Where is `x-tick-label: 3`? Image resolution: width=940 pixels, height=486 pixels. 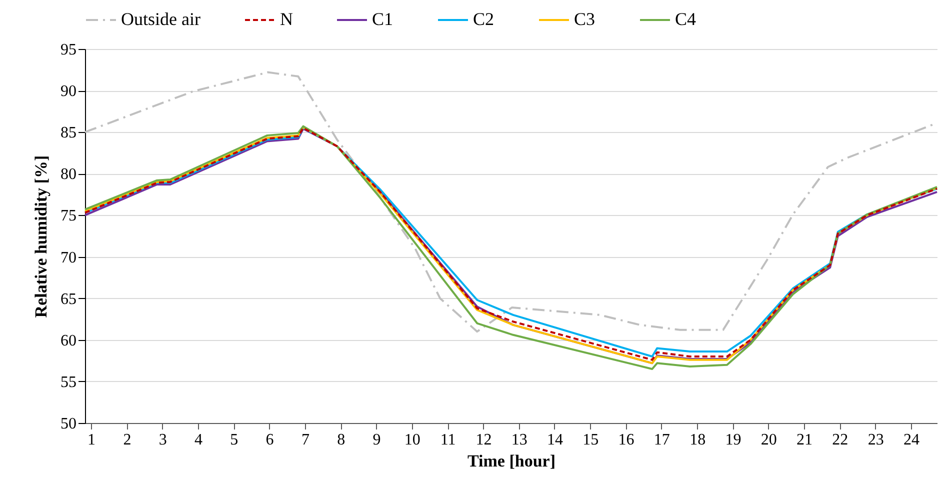 x-tick-label: 3 is located at coordinates (162, 440).